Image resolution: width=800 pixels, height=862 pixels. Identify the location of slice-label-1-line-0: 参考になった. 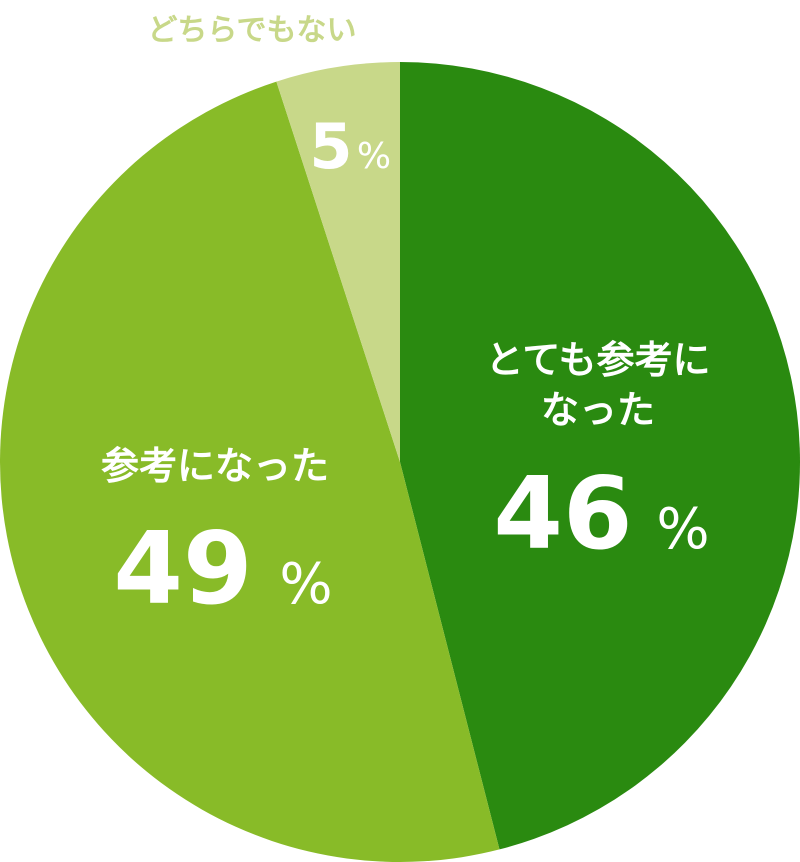
(215, 466).